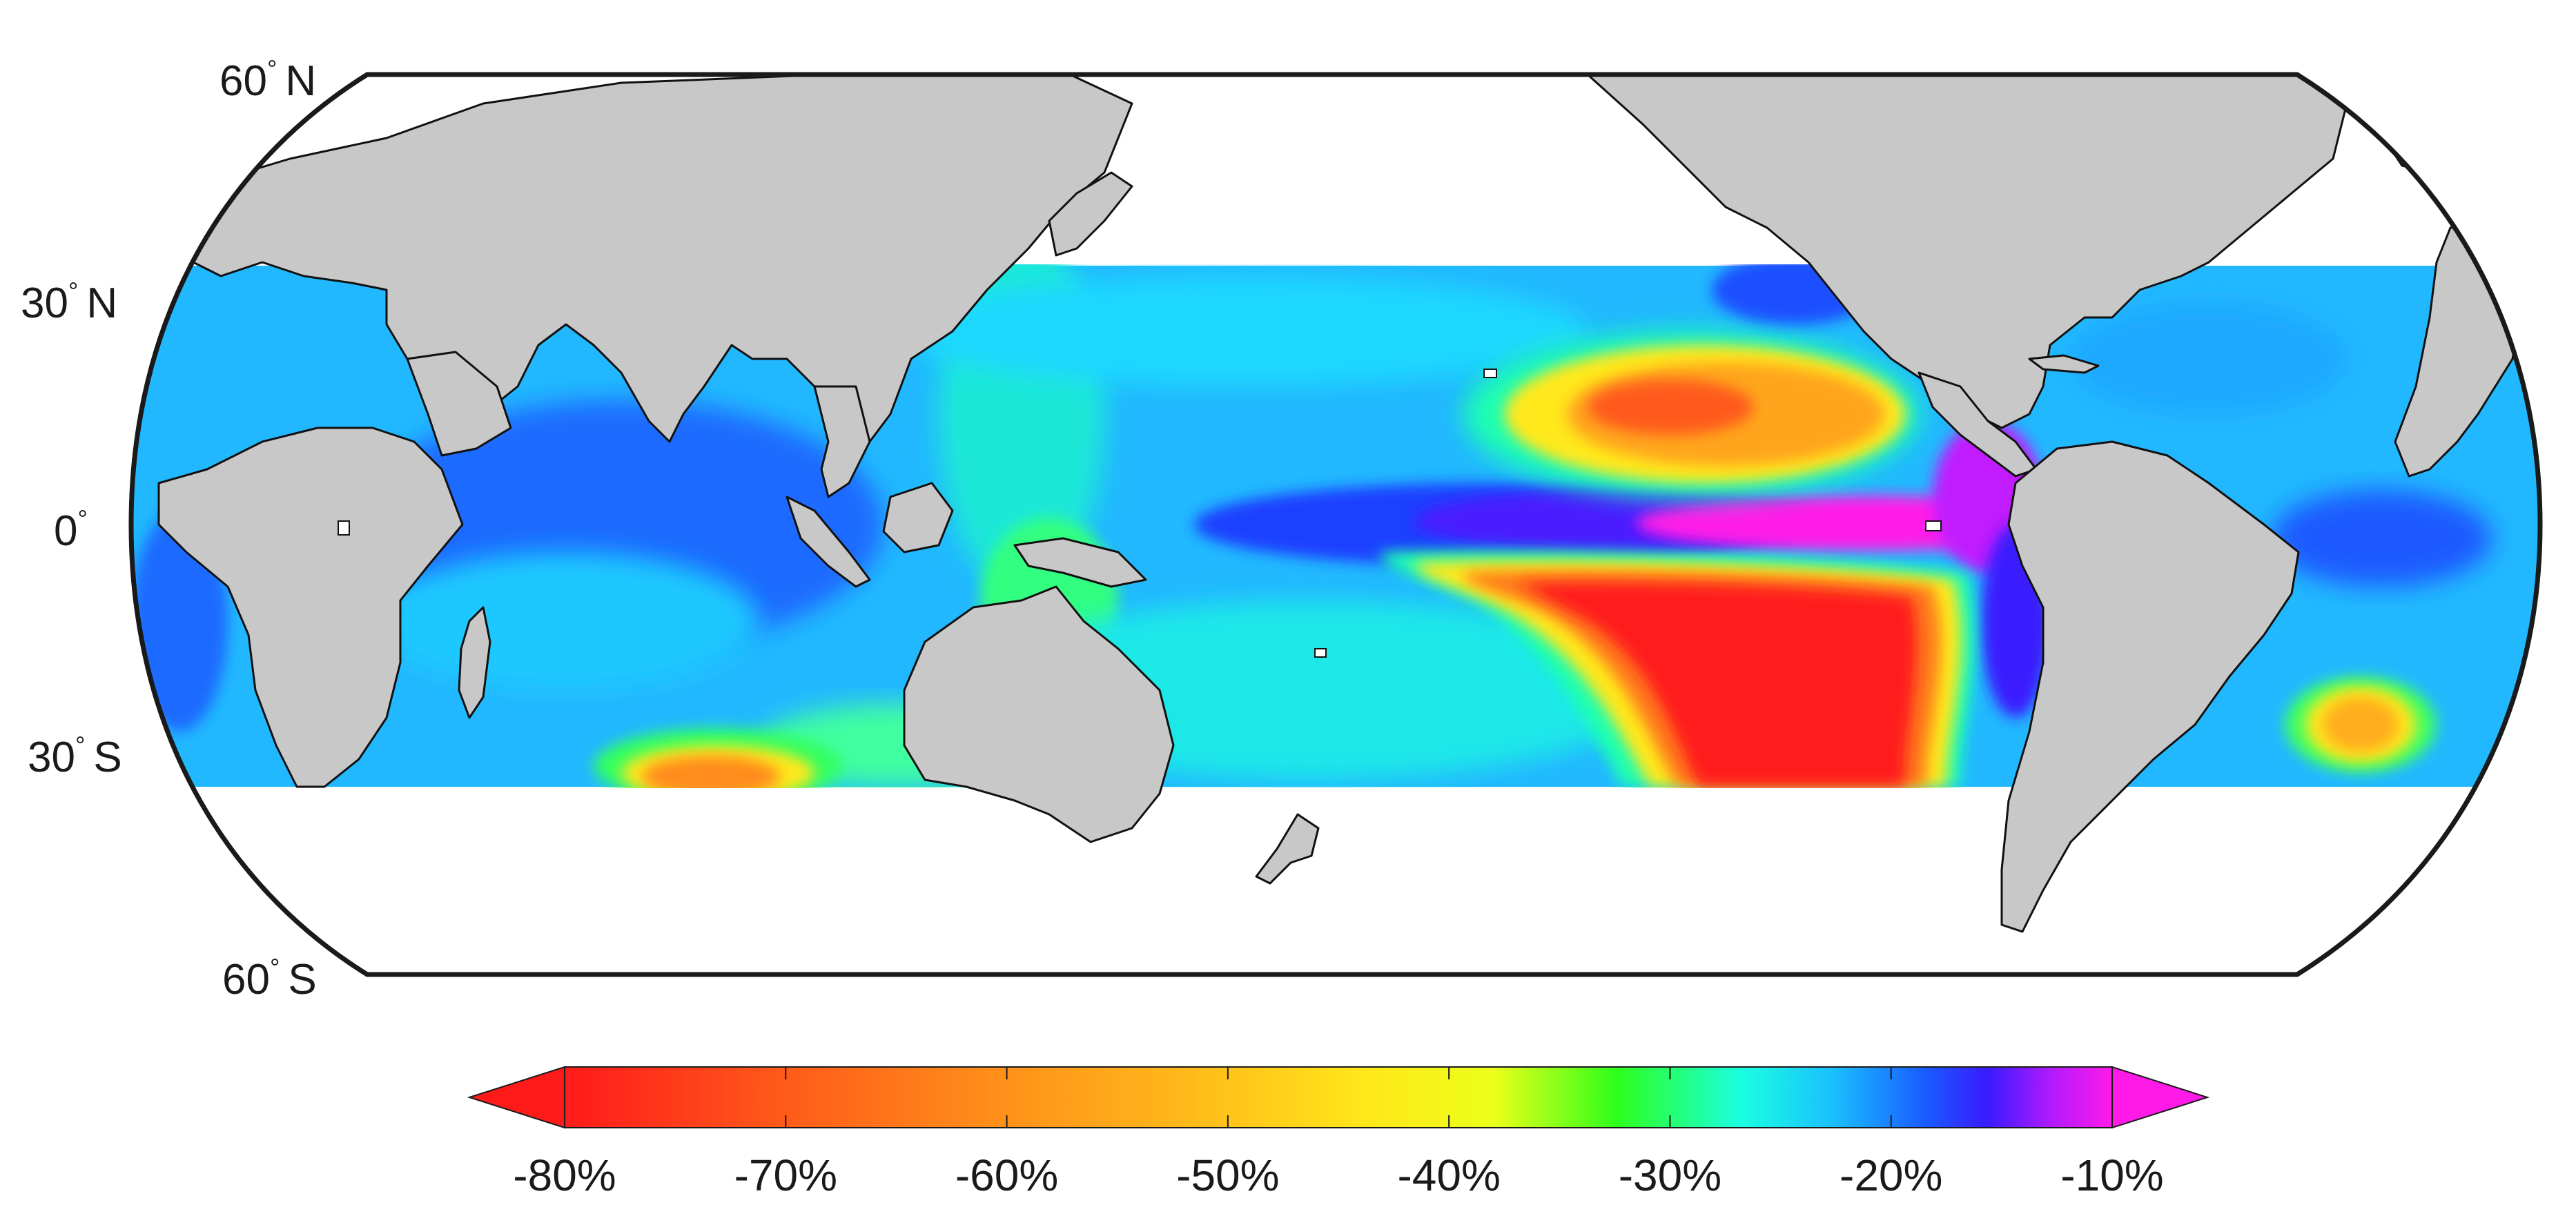  I want to click on japan-landmass, so click(1090, 214).